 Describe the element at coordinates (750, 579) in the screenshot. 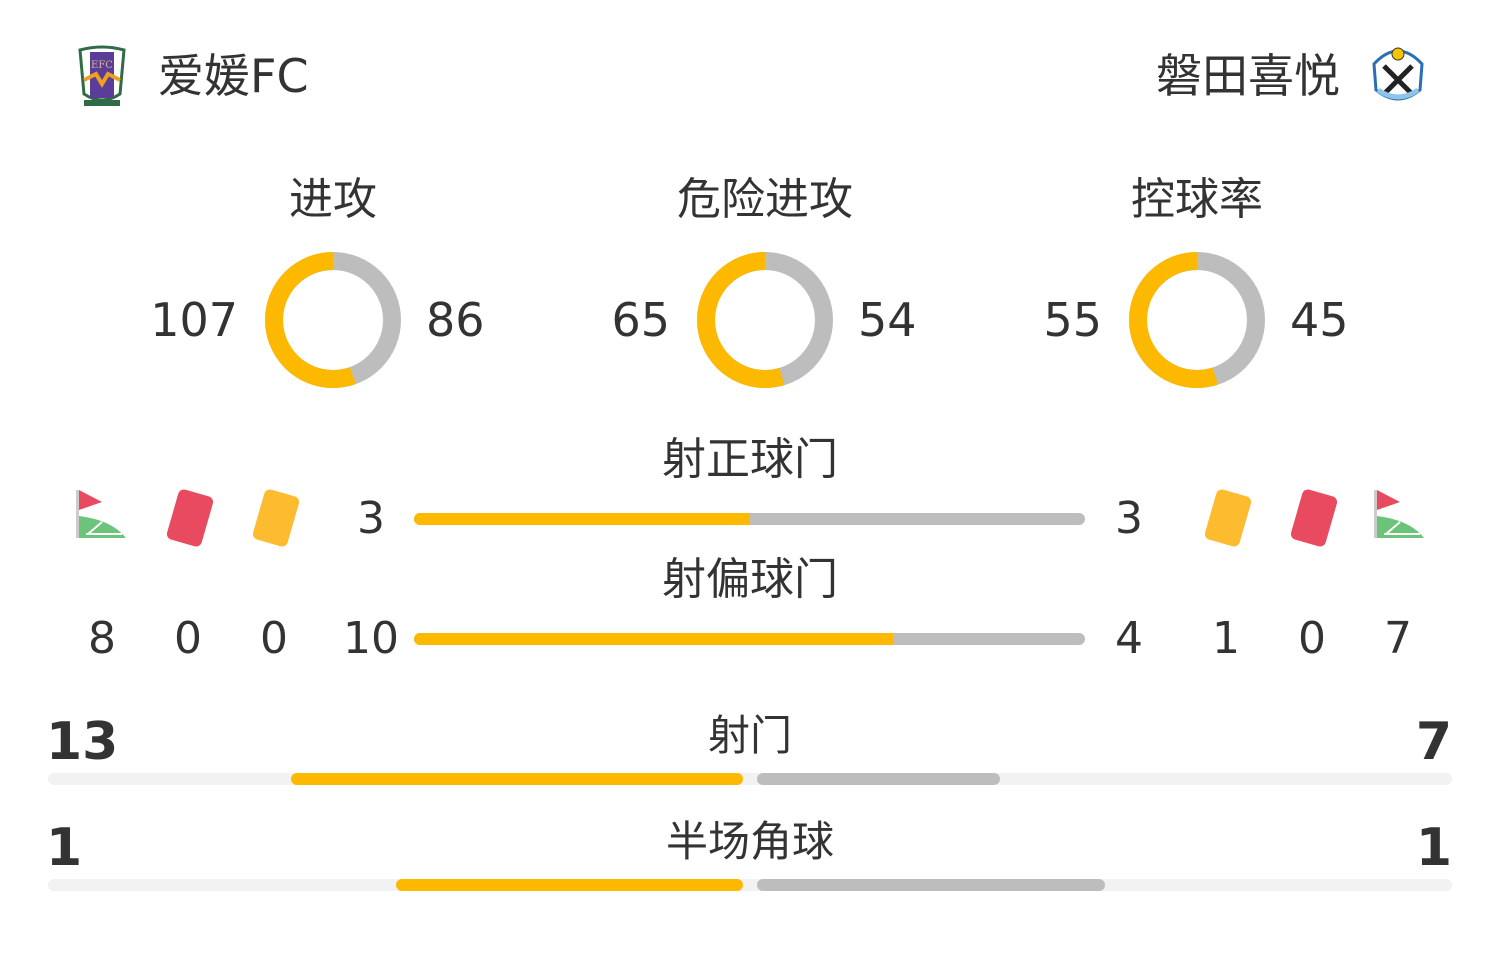

I see `shots-off-target-label: 射偏球门` at that location.